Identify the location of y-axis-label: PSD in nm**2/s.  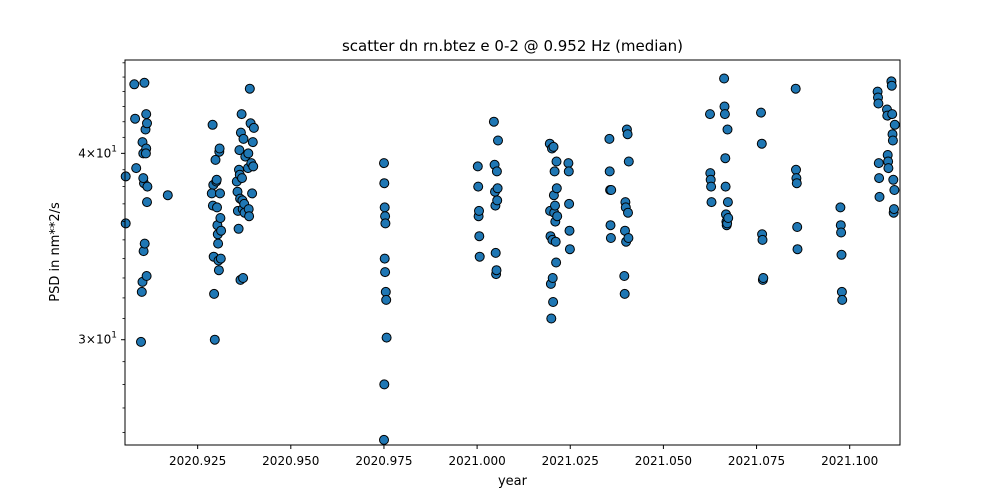
(55, 252).